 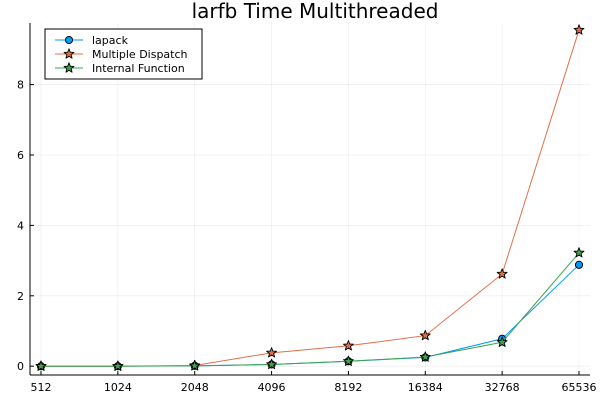 What do you see at coordinates (348, 387) in the screenshot?
I see `x-tick-label: 8192` at bounding box center [348, 387].